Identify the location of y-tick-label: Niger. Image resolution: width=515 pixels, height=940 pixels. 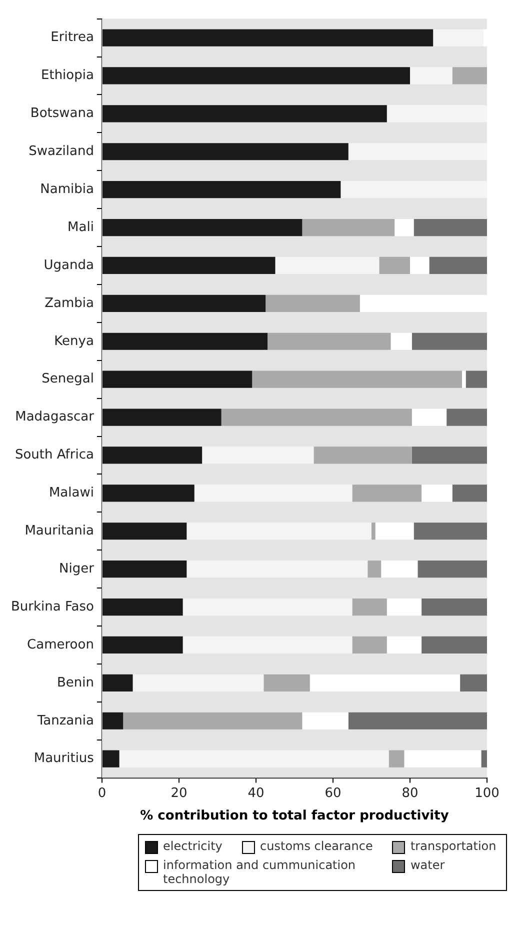
(77, 568).